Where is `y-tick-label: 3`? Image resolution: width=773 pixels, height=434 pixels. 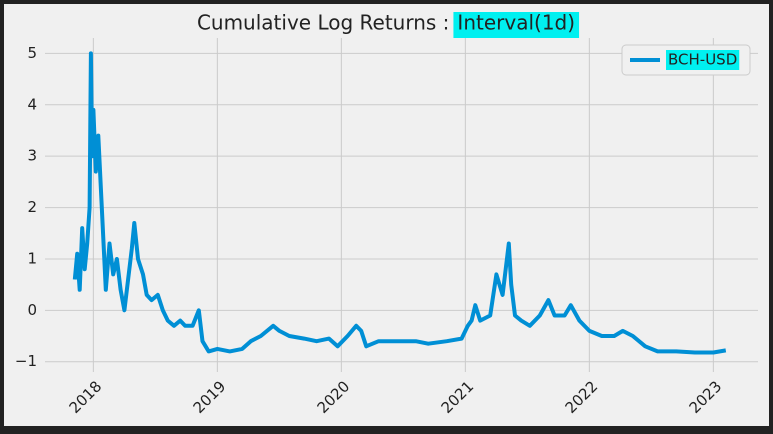
y-tick-label: 3 is located at coordinates (32, 156).